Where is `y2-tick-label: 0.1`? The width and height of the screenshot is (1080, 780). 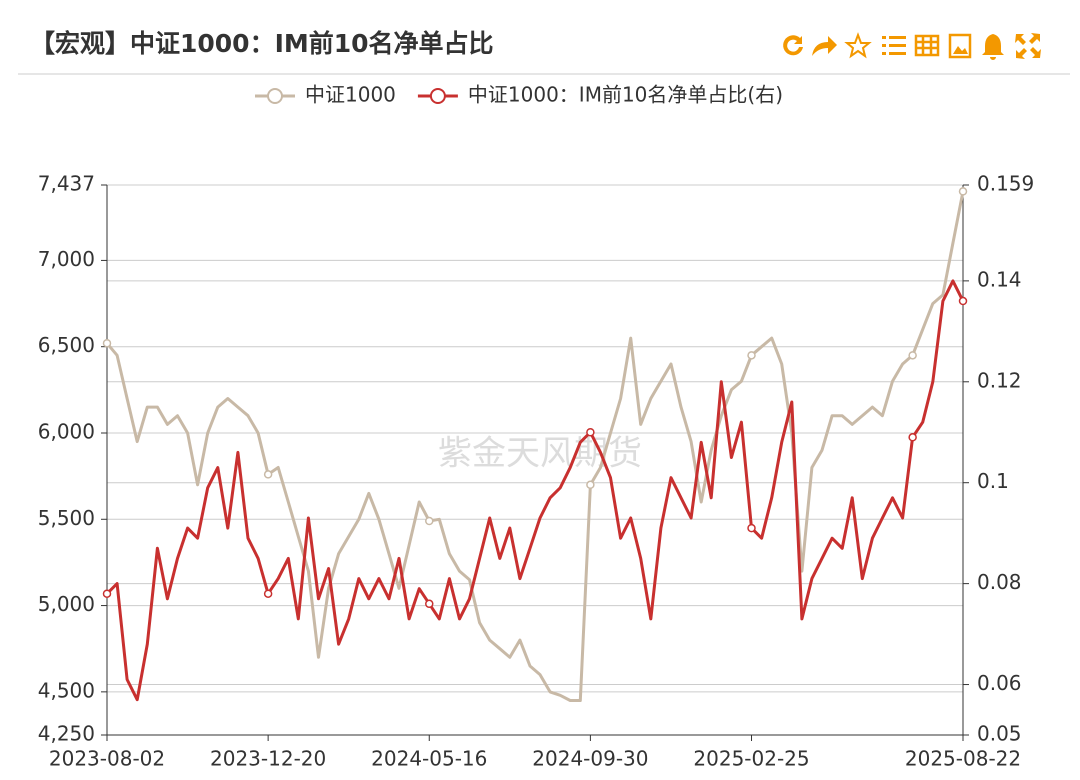 y2-tick-label: 0.1 is located at coordinates (993, 481).